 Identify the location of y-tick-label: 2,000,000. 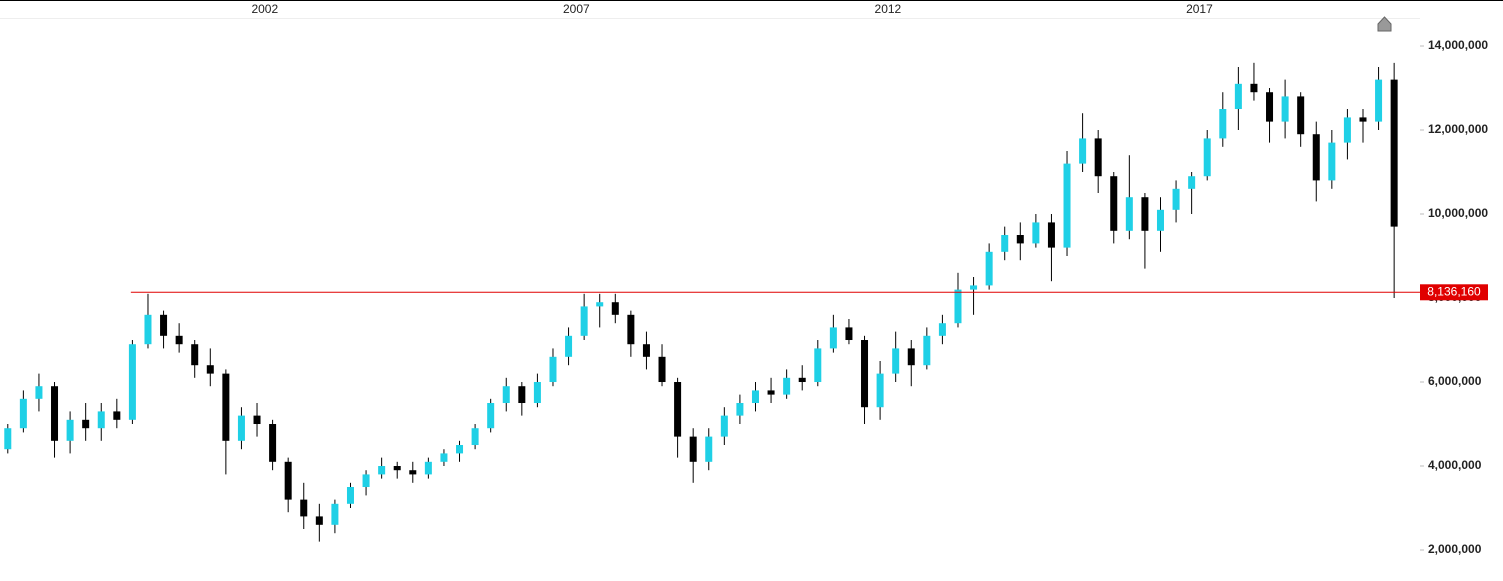
(1455, 549).